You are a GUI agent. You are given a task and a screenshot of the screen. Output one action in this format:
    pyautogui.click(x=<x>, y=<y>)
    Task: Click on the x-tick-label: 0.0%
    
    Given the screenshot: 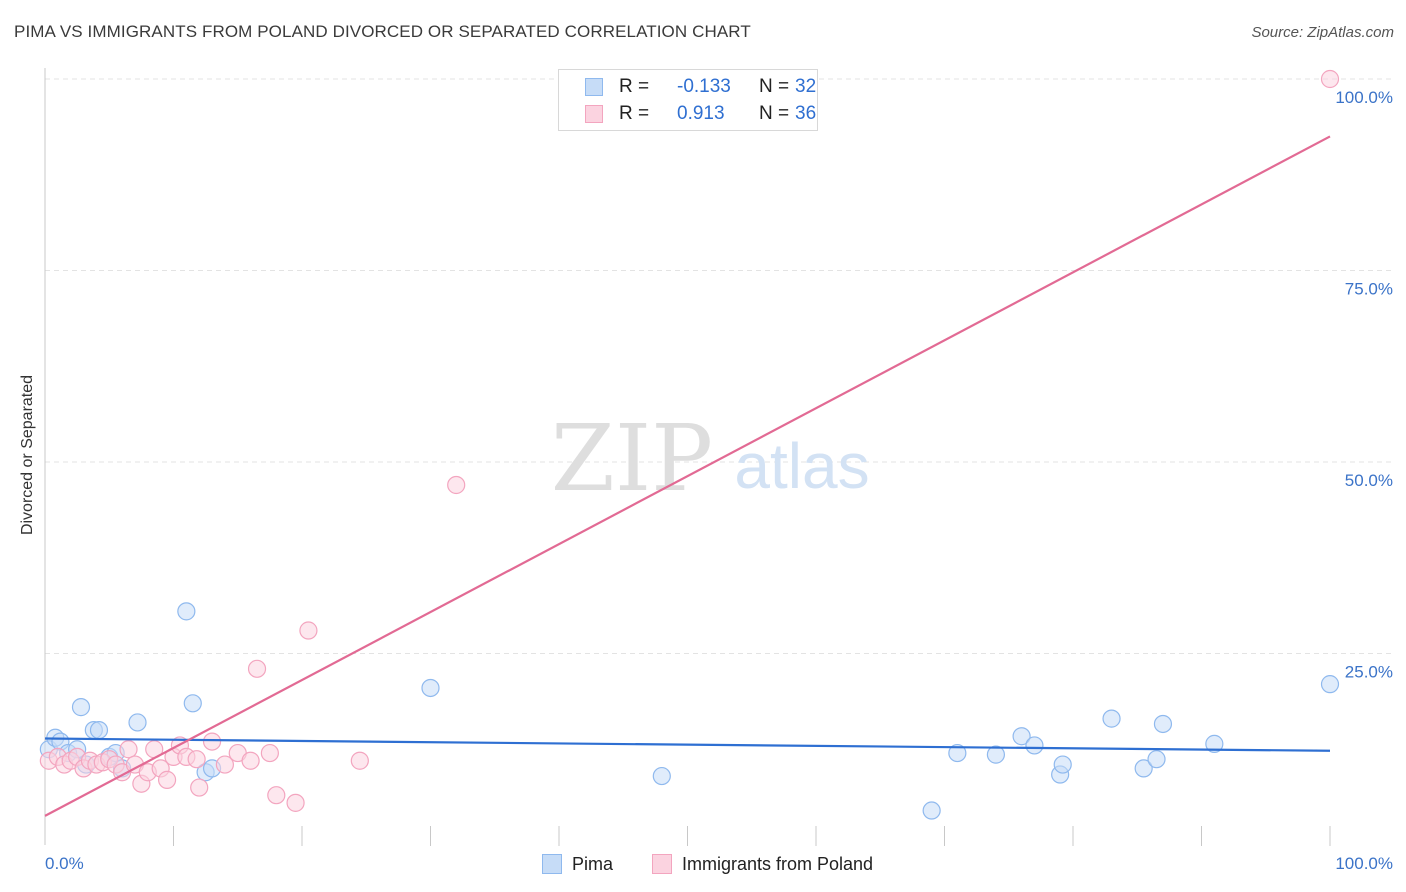 What is the action you would take?
    pyautogui.click(x=64, y=863)
    